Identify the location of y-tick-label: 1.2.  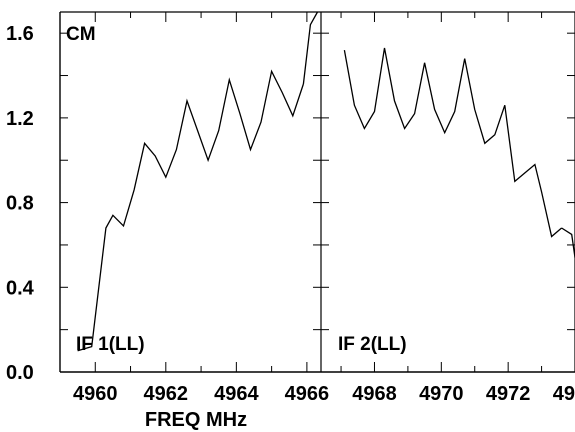
(20, 119).